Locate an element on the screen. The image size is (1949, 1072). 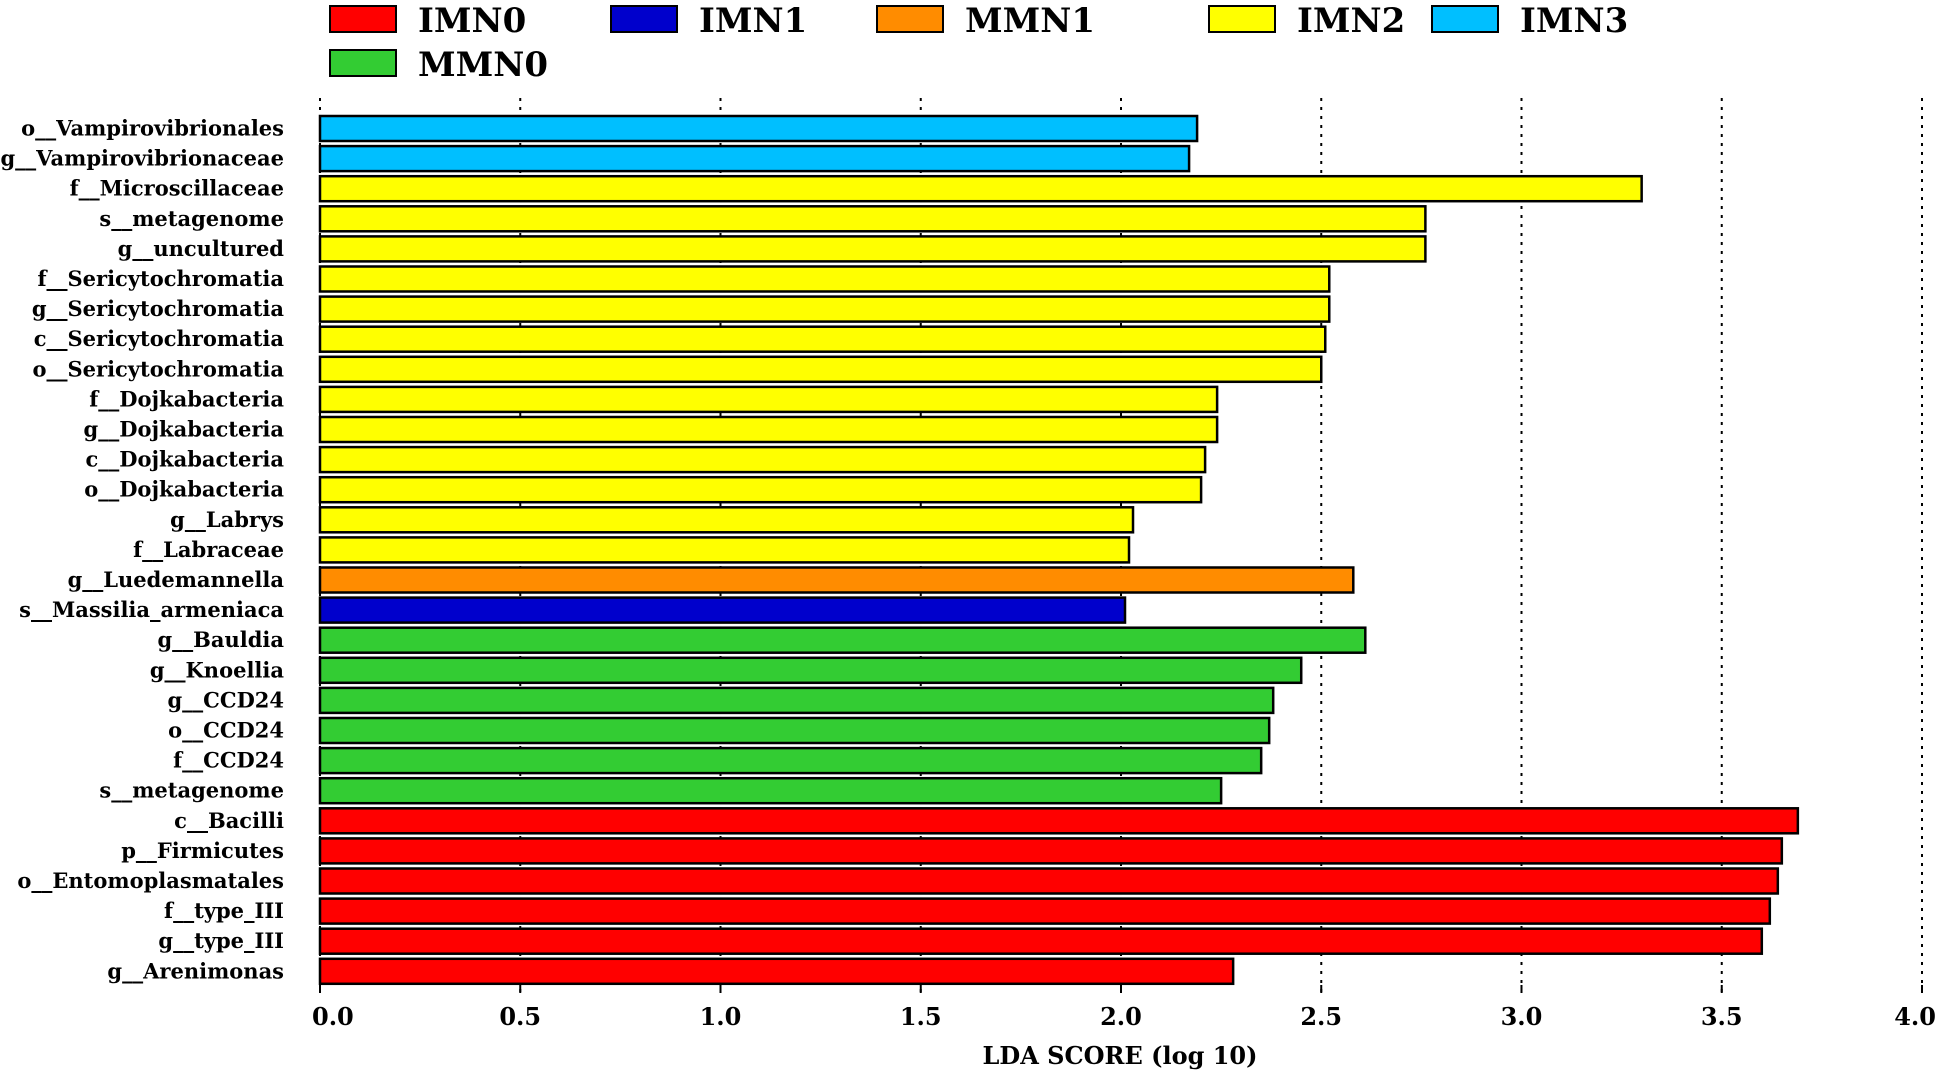
x-tick-label: 1.0 is located at coordinates (721, 1016).